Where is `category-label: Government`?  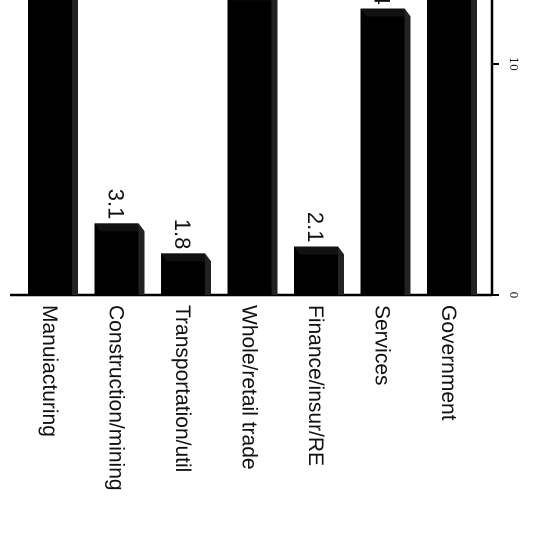 category-label: Government is located at coordinates (448, 363).